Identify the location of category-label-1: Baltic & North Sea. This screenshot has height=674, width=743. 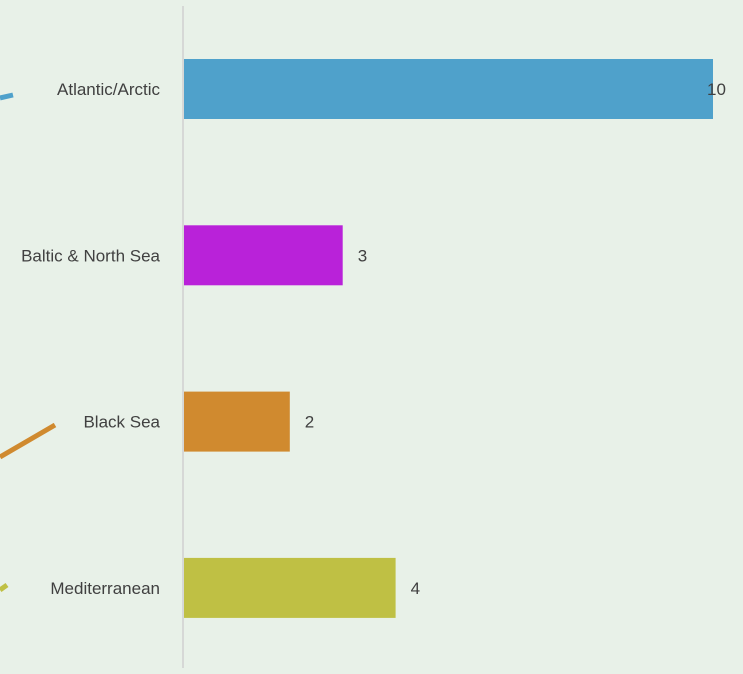
(90, 255).